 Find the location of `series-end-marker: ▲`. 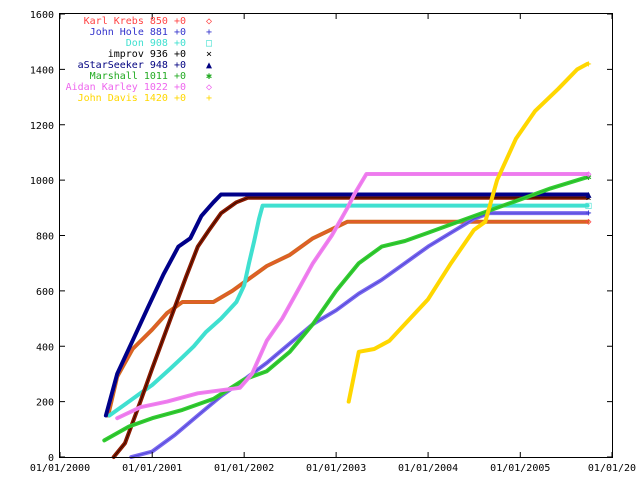

series-end-marker: ▲ is located at coordinates (589, 195).